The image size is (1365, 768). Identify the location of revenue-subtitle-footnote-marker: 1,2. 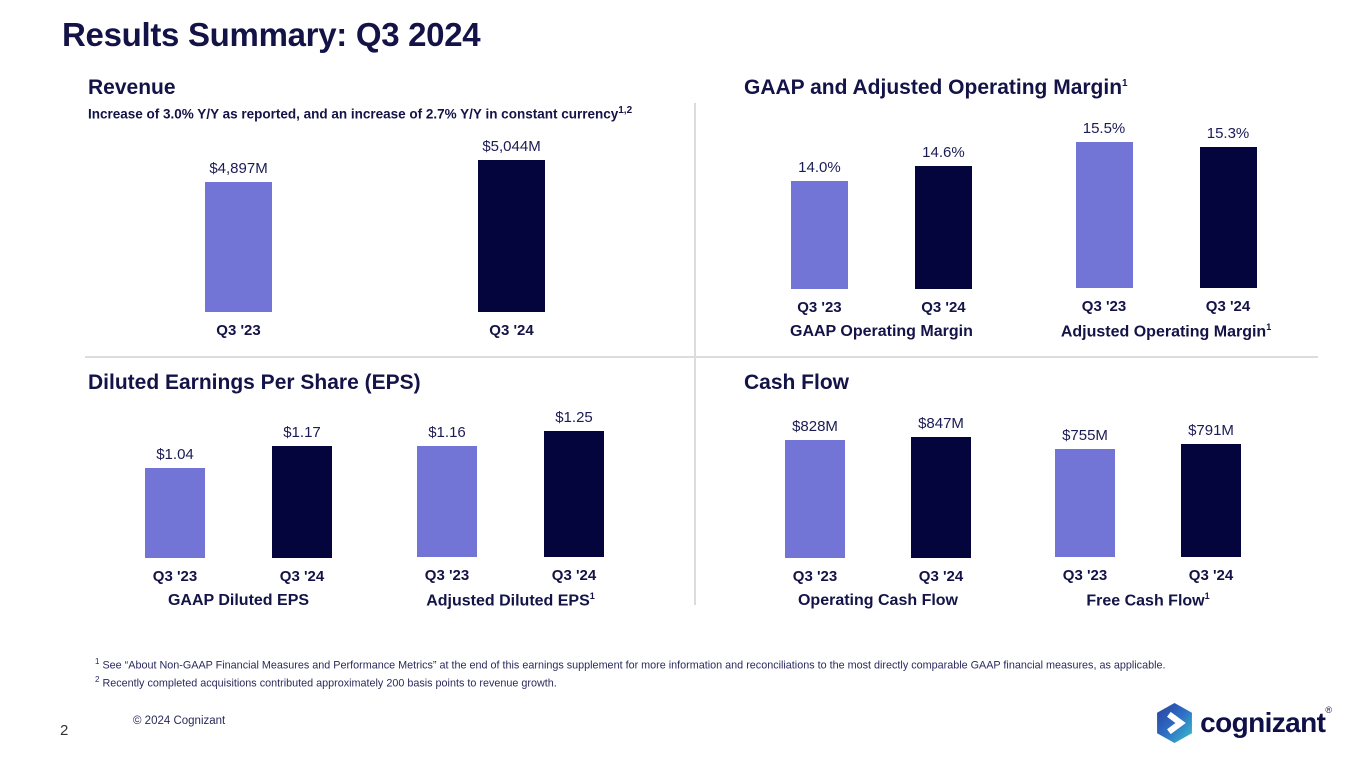
(625, 110).